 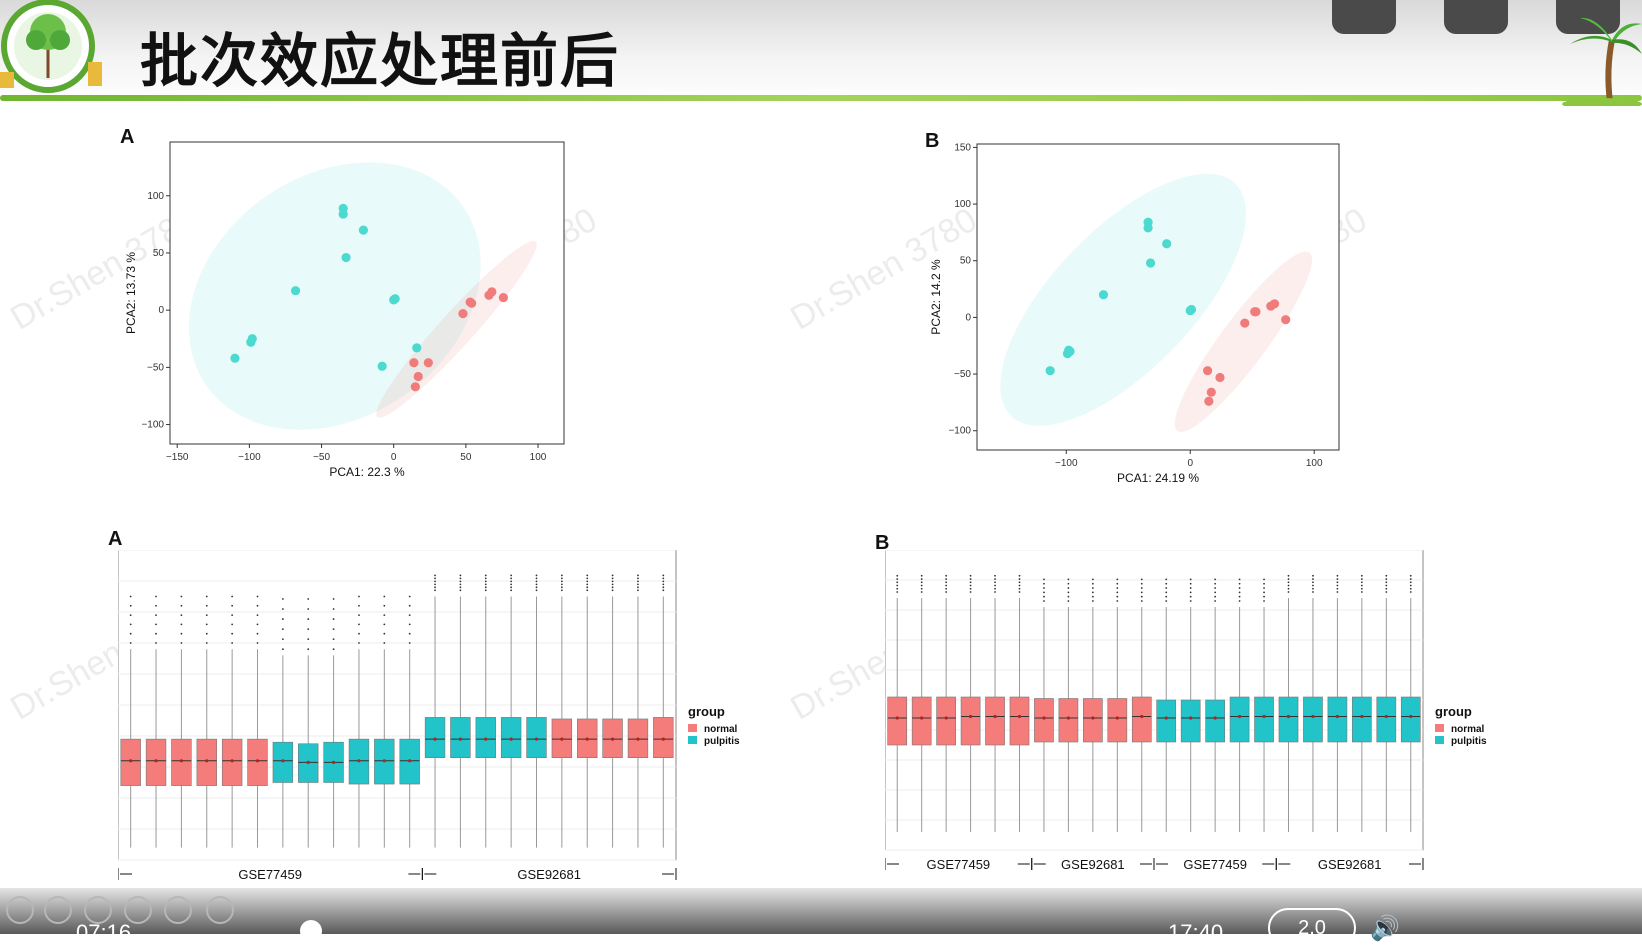 I want to click on capture-button, so click(x=138, y=910).